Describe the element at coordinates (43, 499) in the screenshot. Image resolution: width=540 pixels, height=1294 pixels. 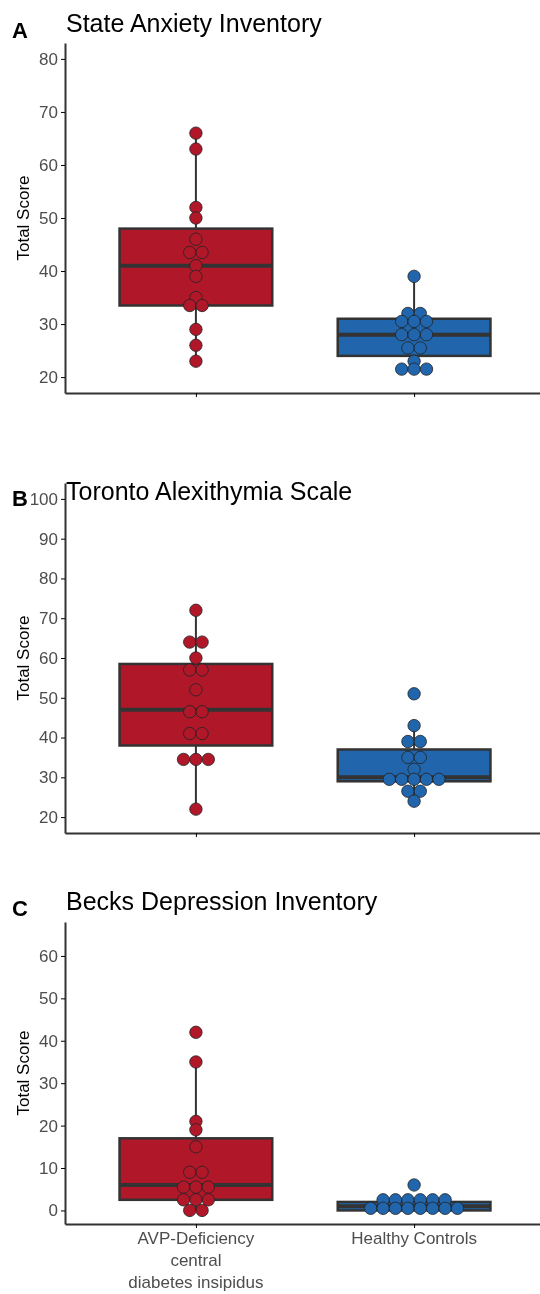
I see `y-tick-label: 100` at that location.